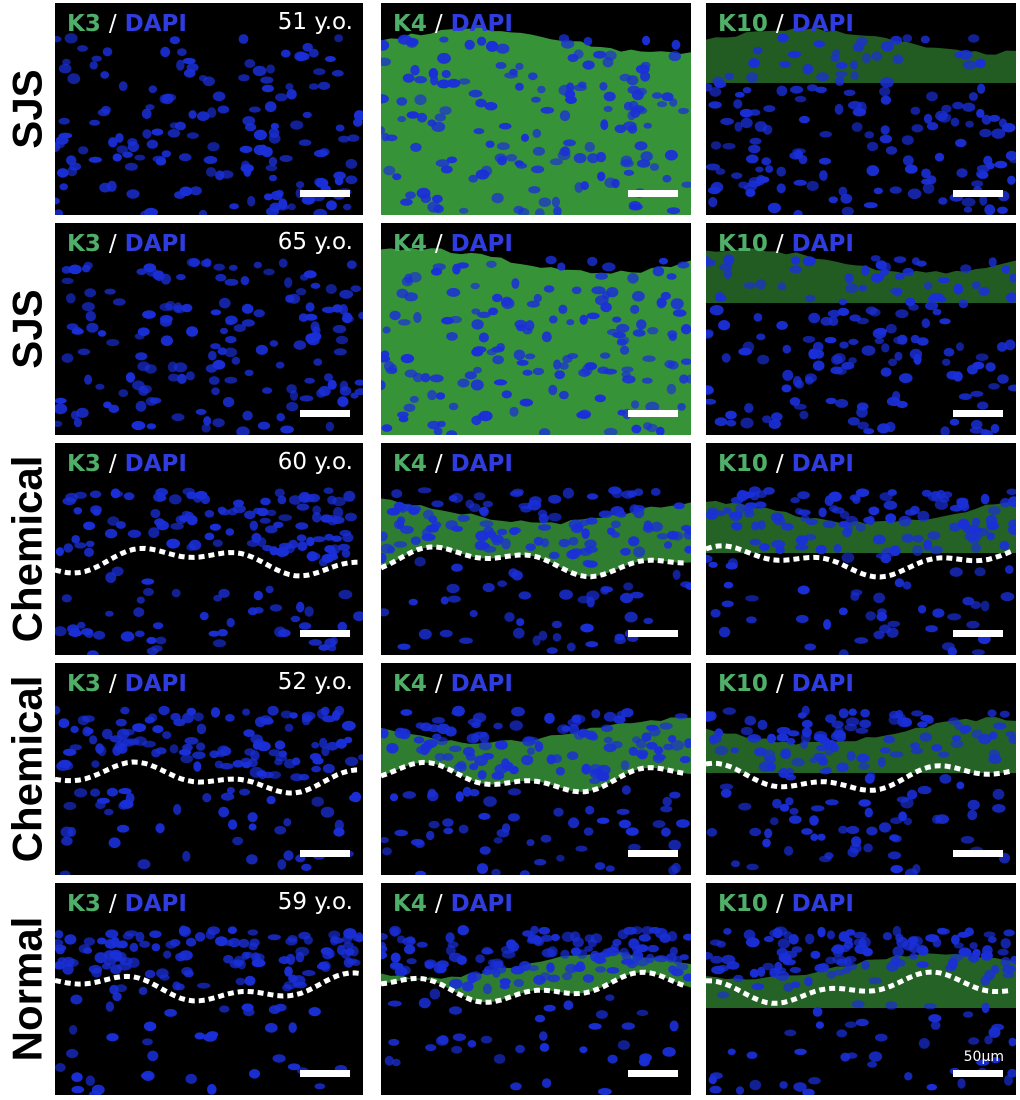 The width and height of the screenshot is (1020, 1100). Describe the element at coordinates (786, 244) in the screenshot. I see `stain-title: K10 / DAPI` at that location.